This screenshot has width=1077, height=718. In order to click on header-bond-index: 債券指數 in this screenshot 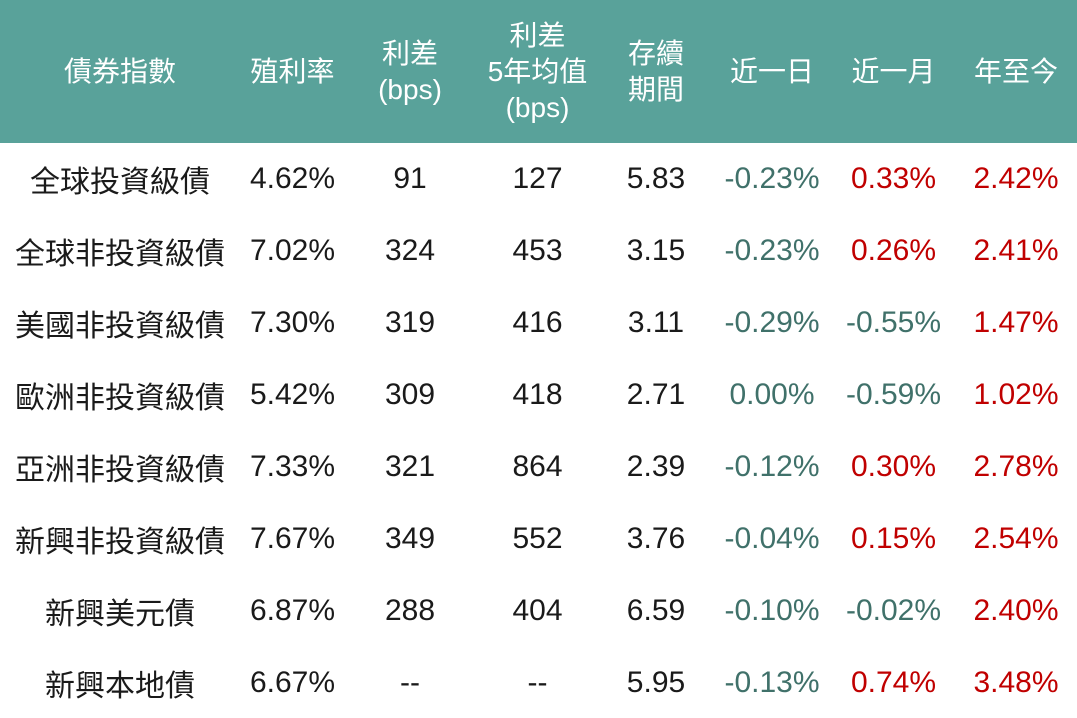, I will do `click(120, 71)`.